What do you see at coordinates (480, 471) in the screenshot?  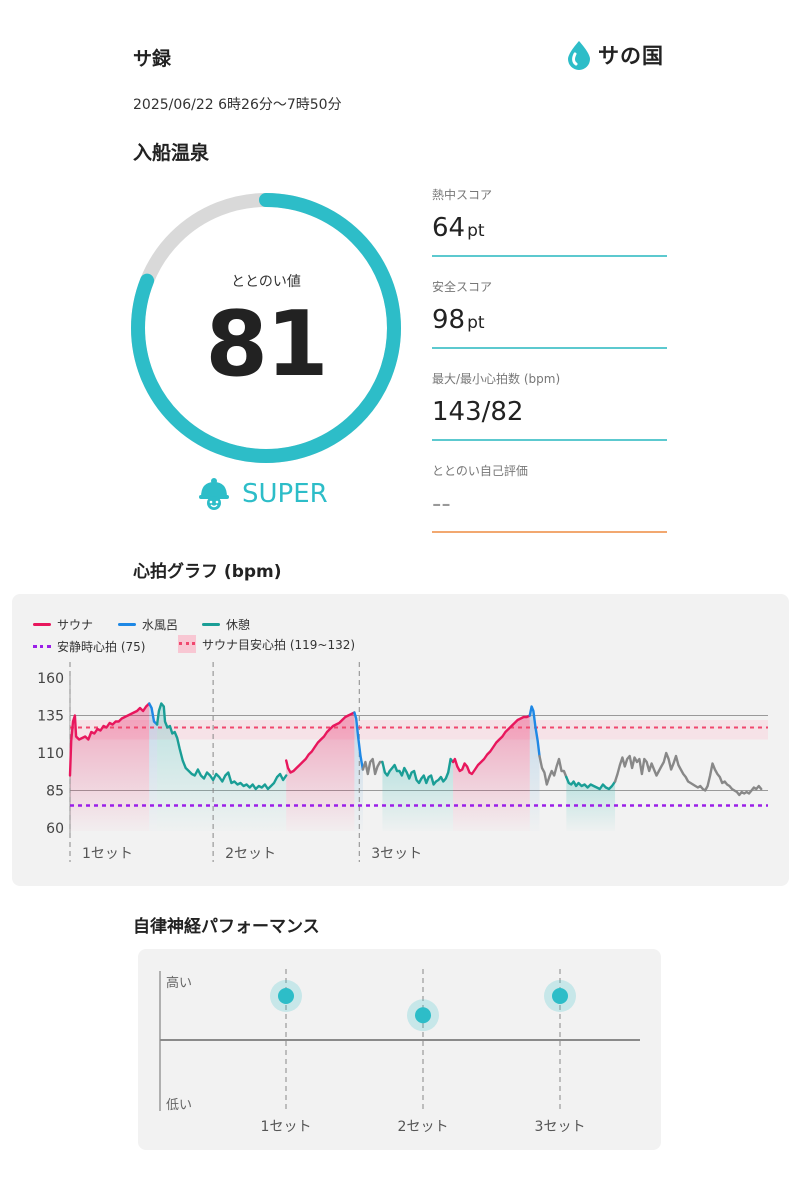 I see `metric-label: ととのい自己評価` at bounding box center [480, 471].